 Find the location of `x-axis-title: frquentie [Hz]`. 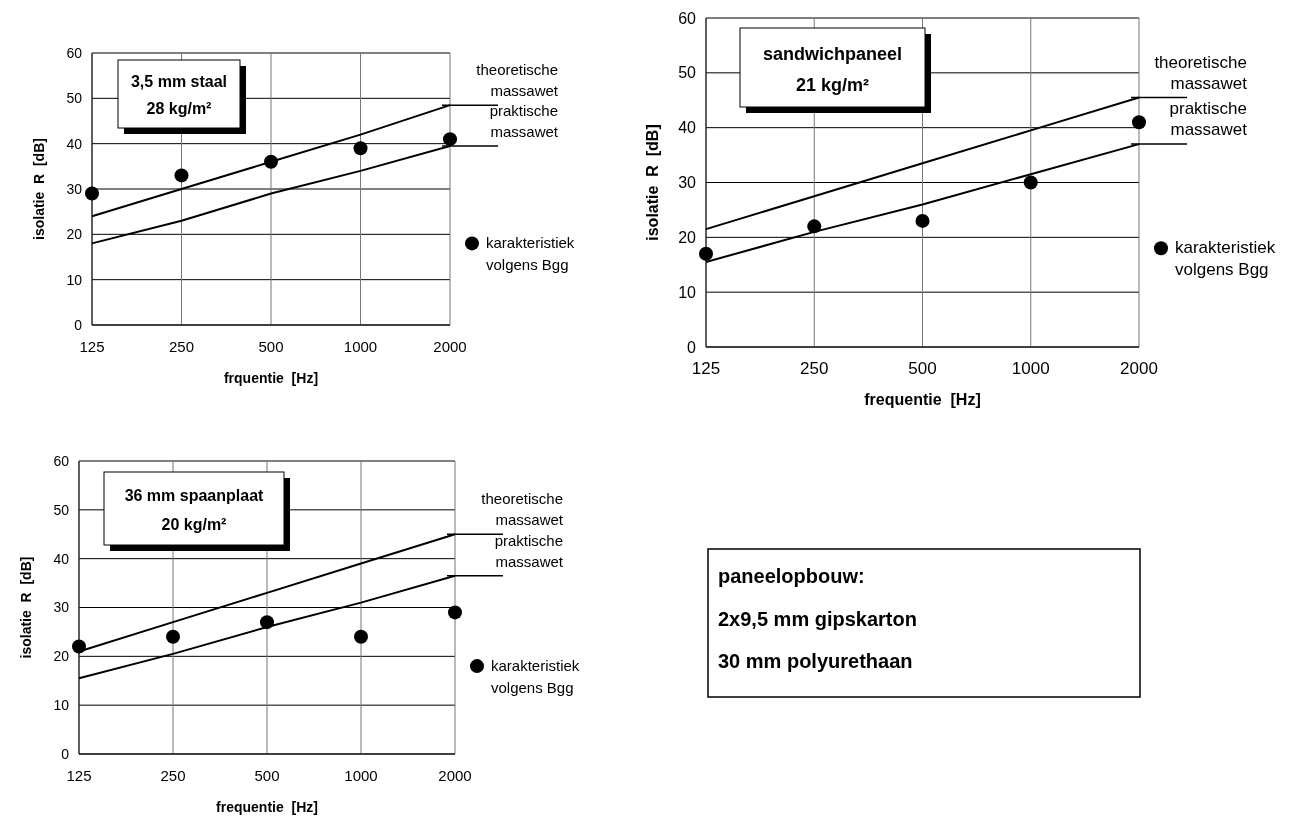

x-axis-title: frquentie [Hz] is located at coordinates (271, 378).